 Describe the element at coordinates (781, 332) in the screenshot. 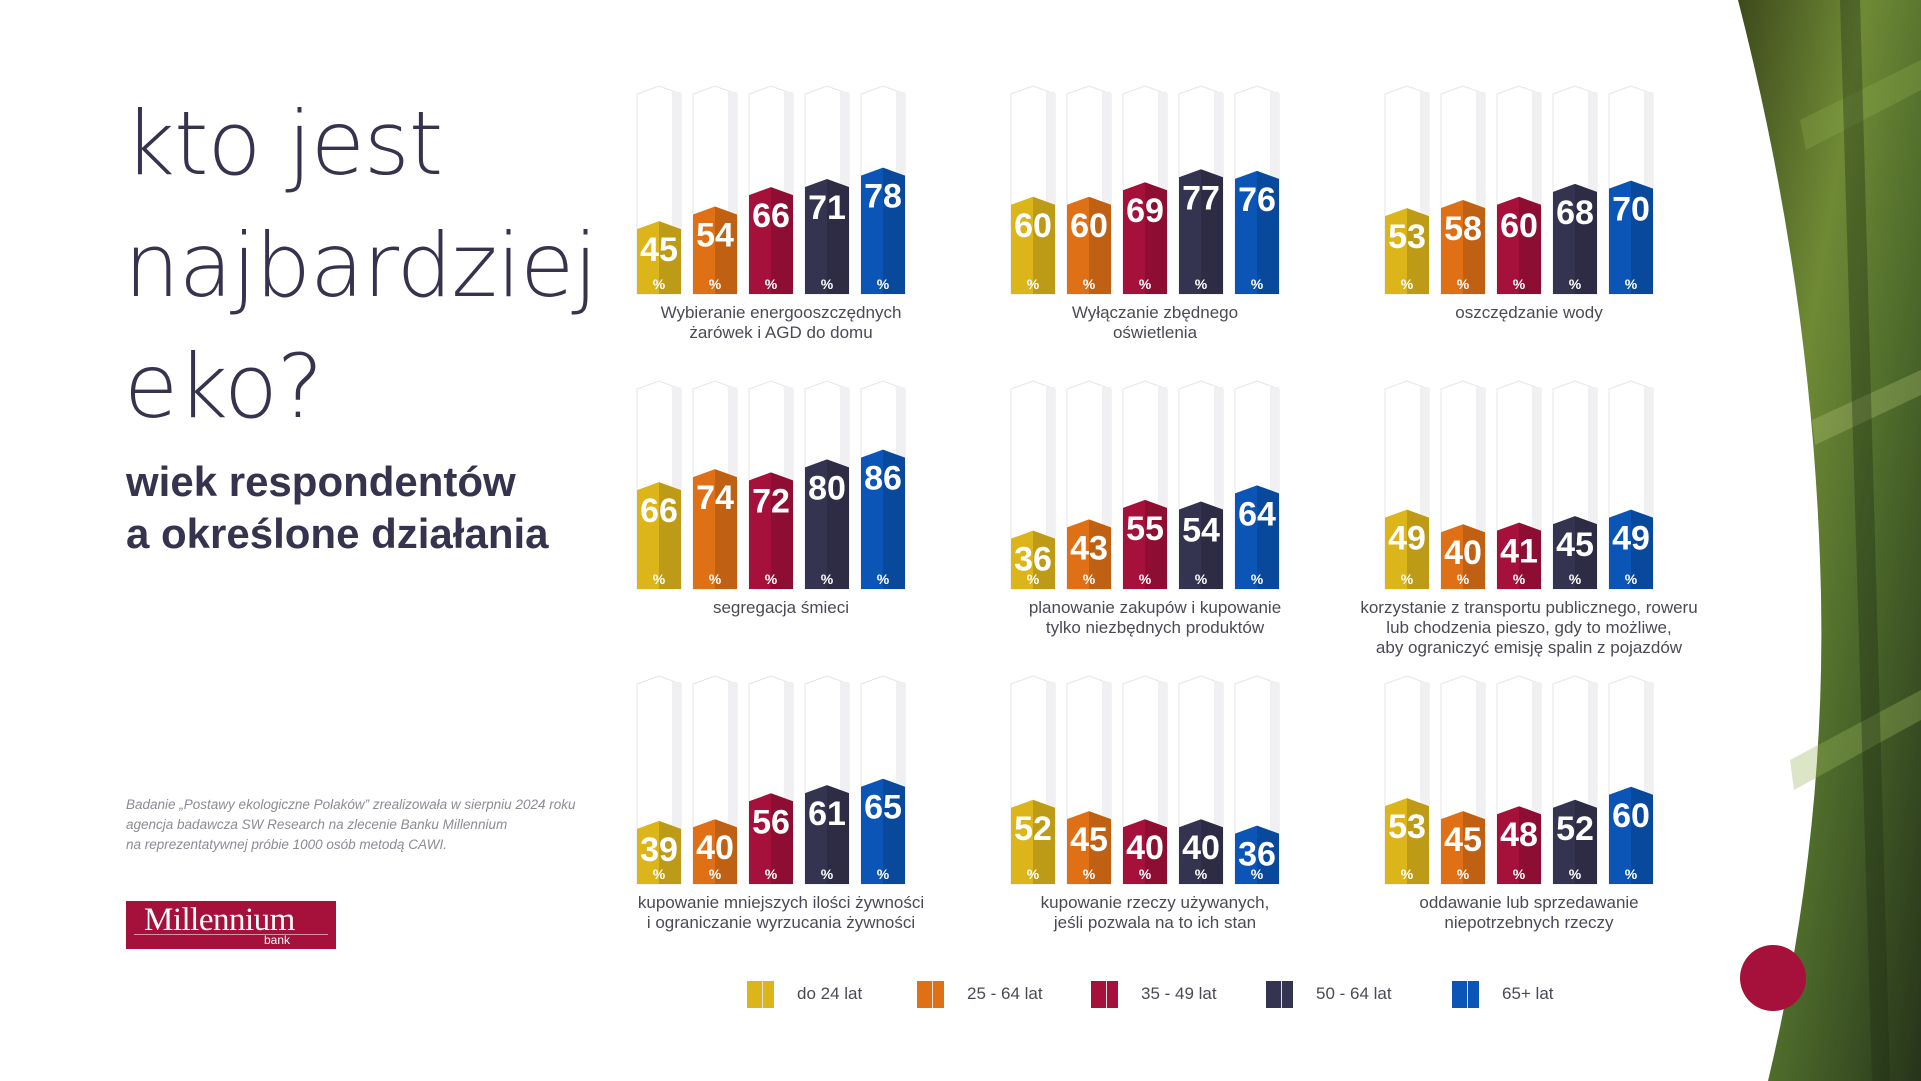

I see `caption-line: żarówek i AGD do domu` at that location.